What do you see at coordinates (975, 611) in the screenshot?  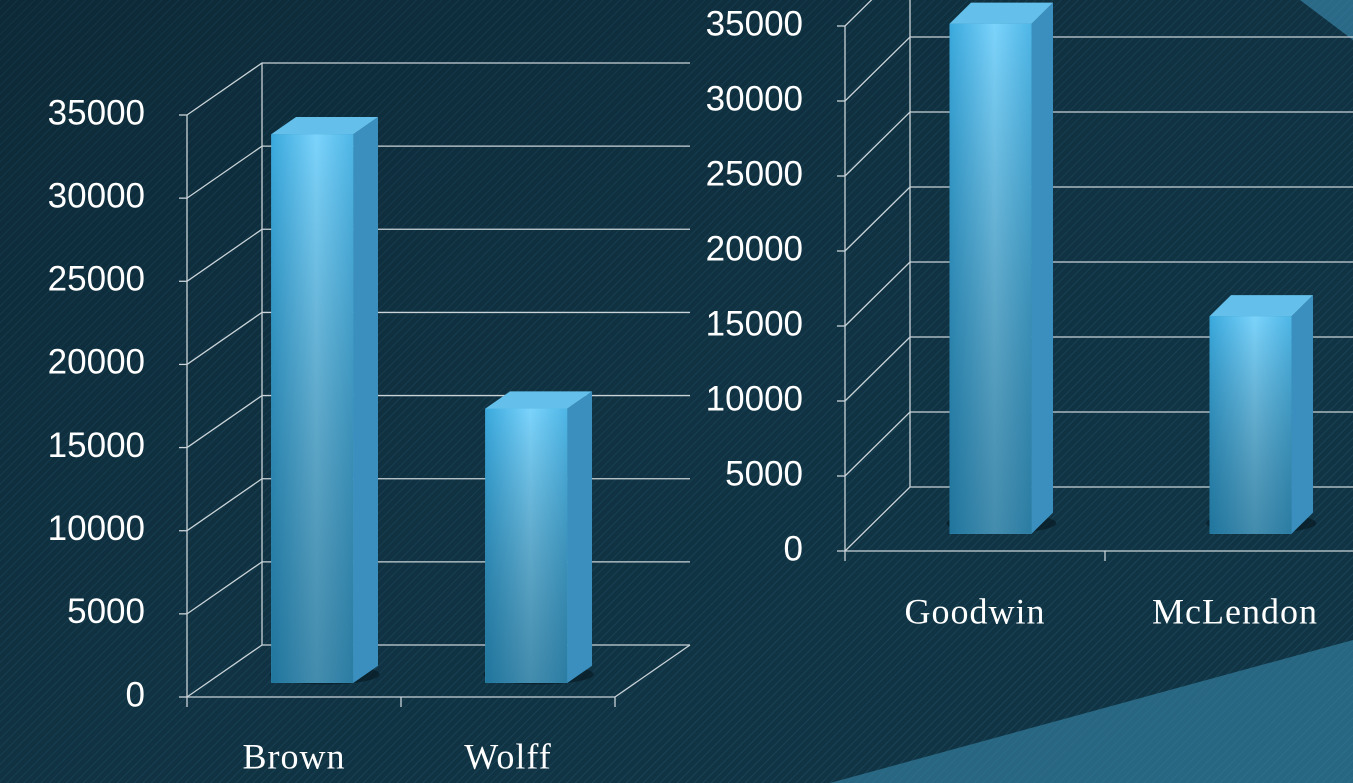 I see `x-tick-label: Goodwin` at bounding box center [975, 611].